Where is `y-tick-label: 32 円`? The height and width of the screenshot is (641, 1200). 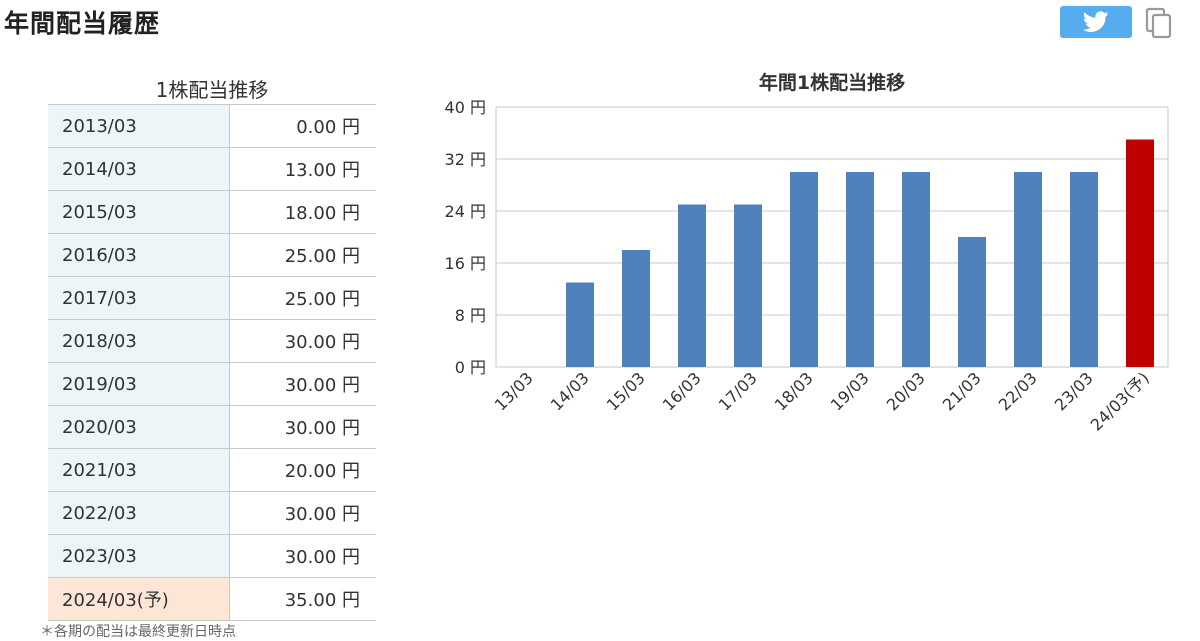 y-tick-label: 32 円 is located at coordinates (465, 159).